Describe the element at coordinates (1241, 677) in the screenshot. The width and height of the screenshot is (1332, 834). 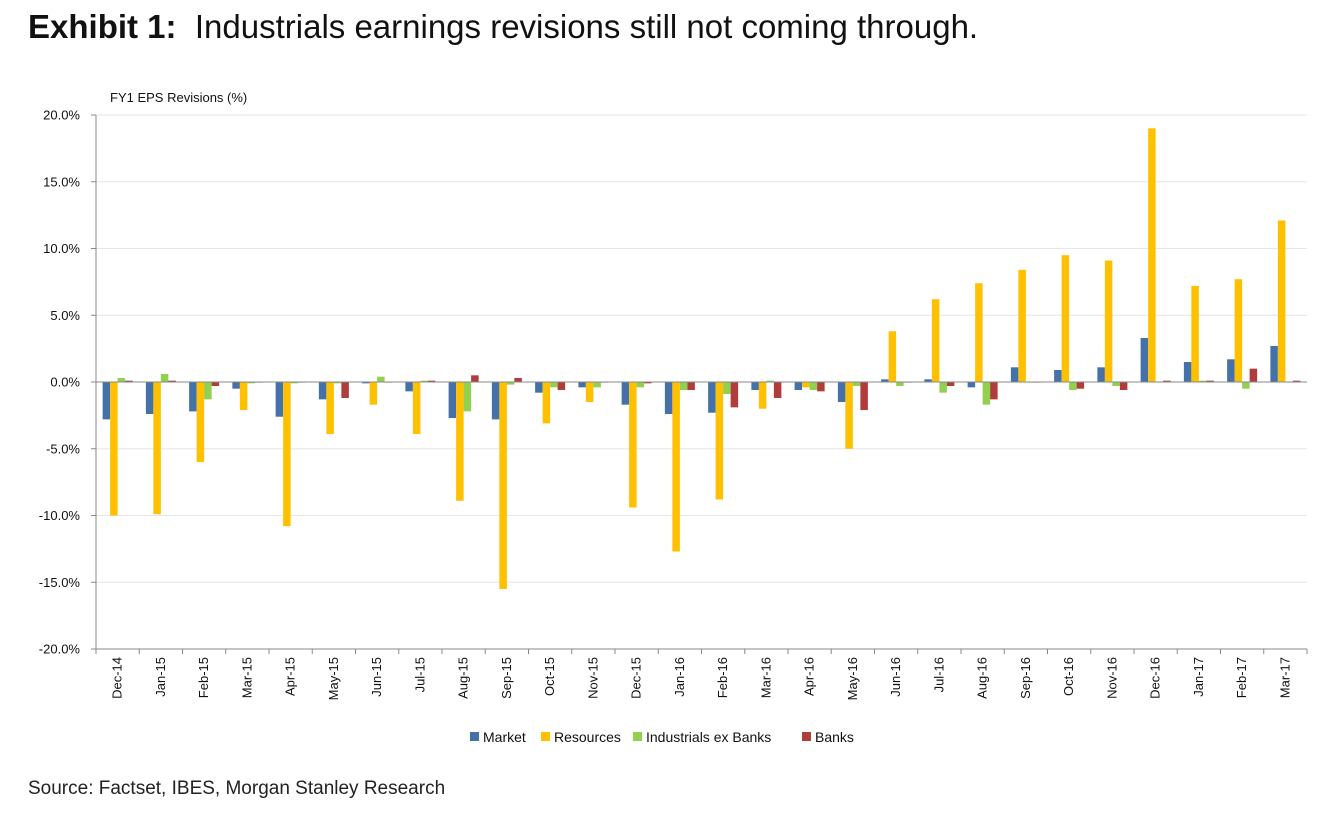
I see `x-tick-label: Feb-17` at that location.